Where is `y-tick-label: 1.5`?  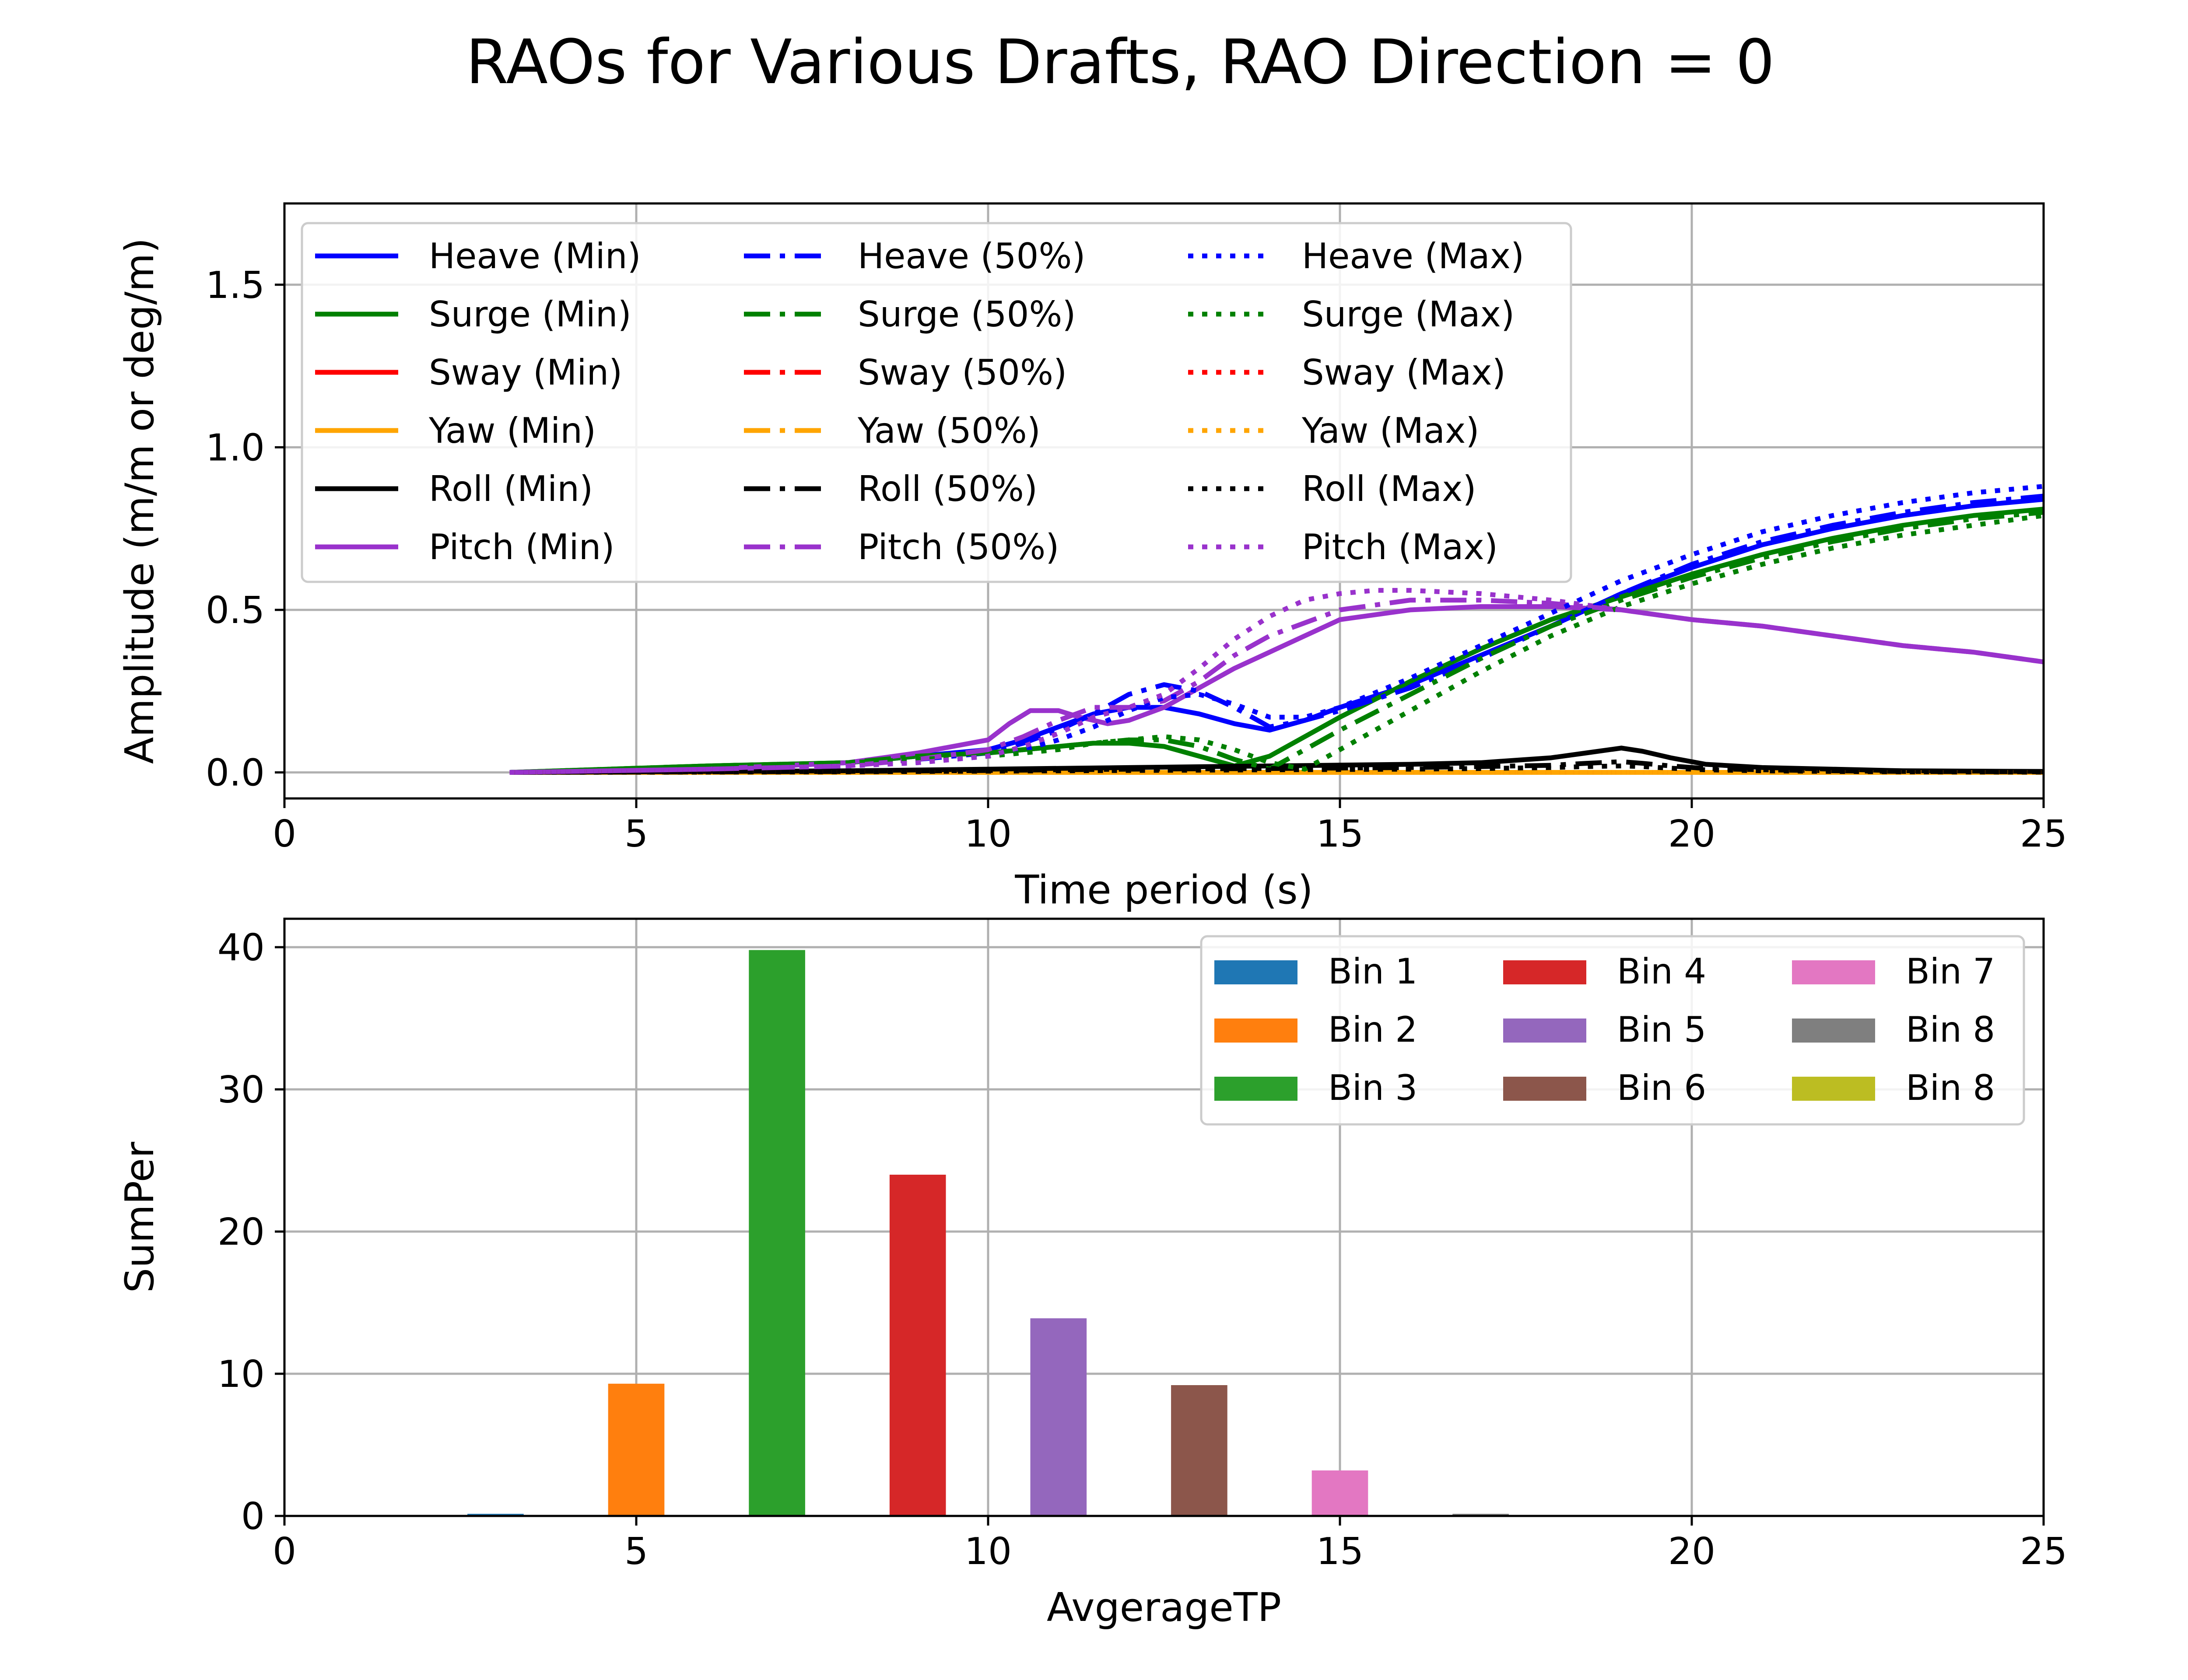 y-tick-label: 1.5 is located at coordinates (236, 285).